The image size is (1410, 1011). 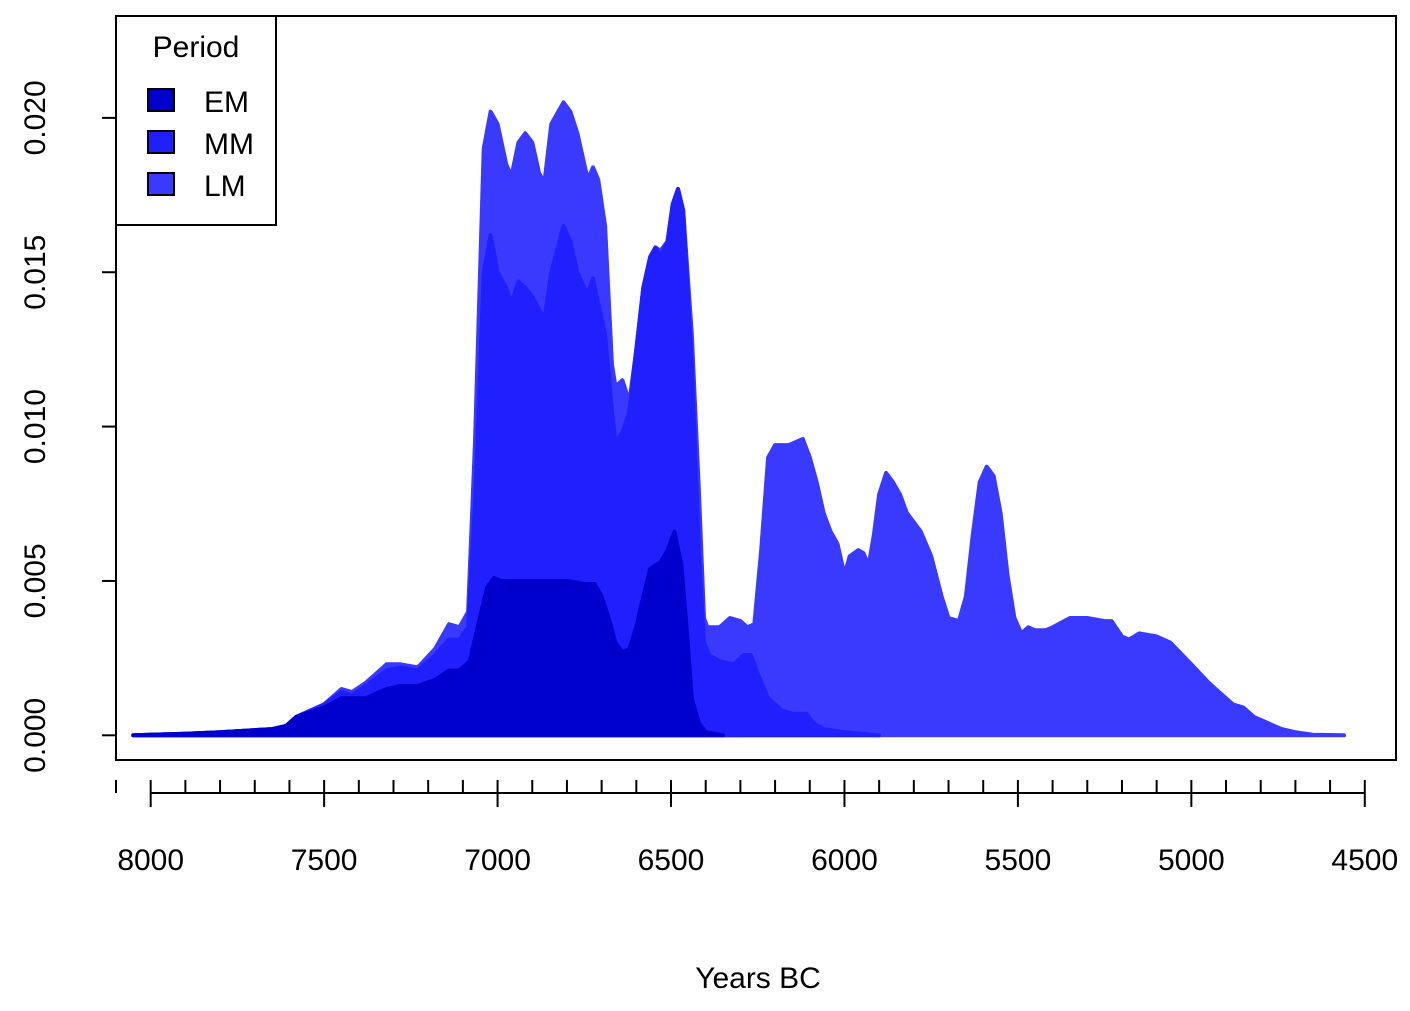 I want to click on y-tick-label: 0.005, so click(x=35, y=580).